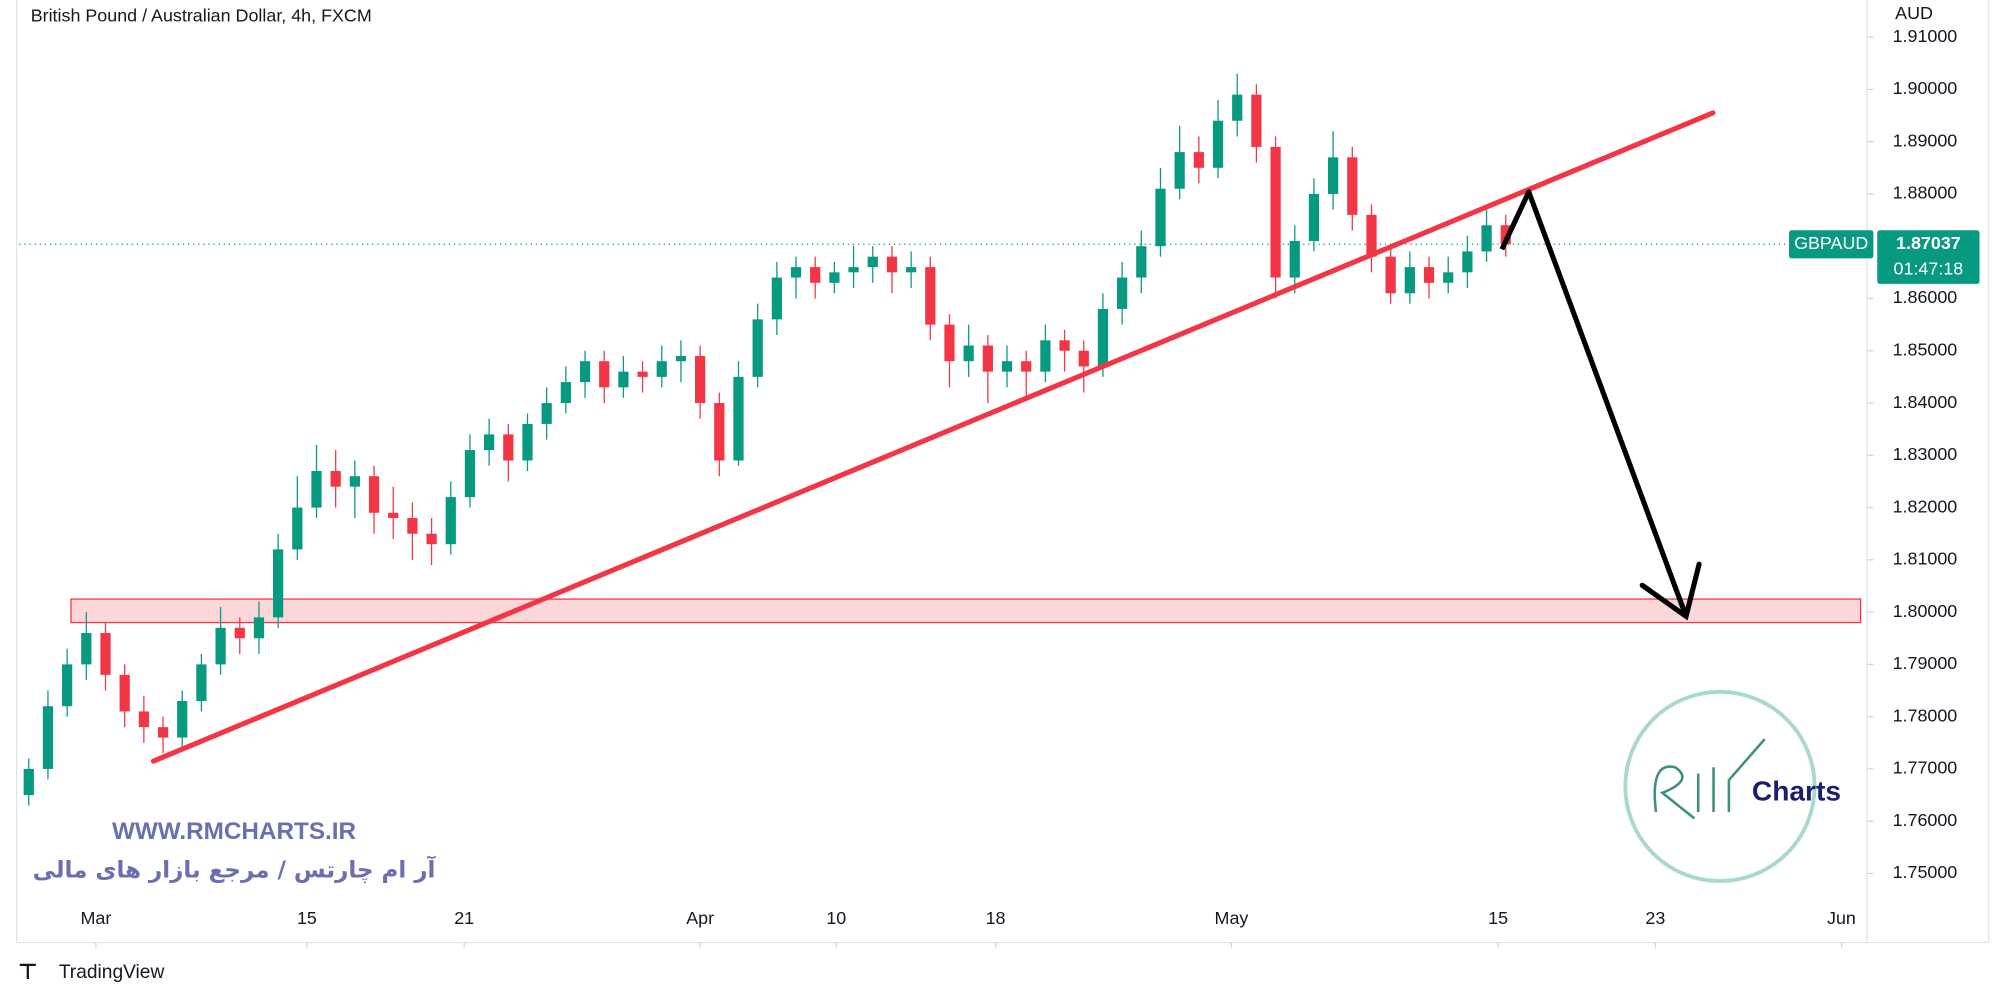  What do you see at coordinates (1831, 244) in the screenshot?
I see `symbol-tag` at bounding box center [1831, 244].